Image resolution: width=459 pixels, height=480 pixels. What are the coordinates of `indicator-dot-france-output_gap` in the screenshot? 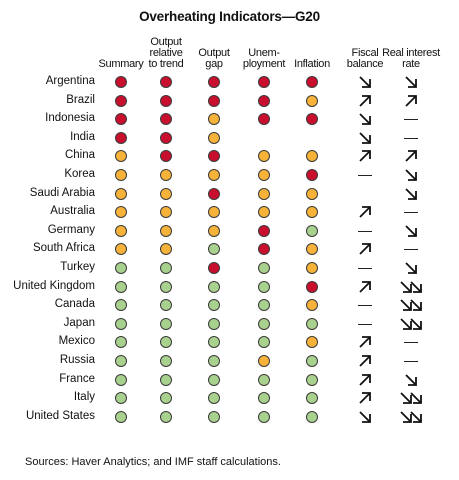 It's located at (214, 379).